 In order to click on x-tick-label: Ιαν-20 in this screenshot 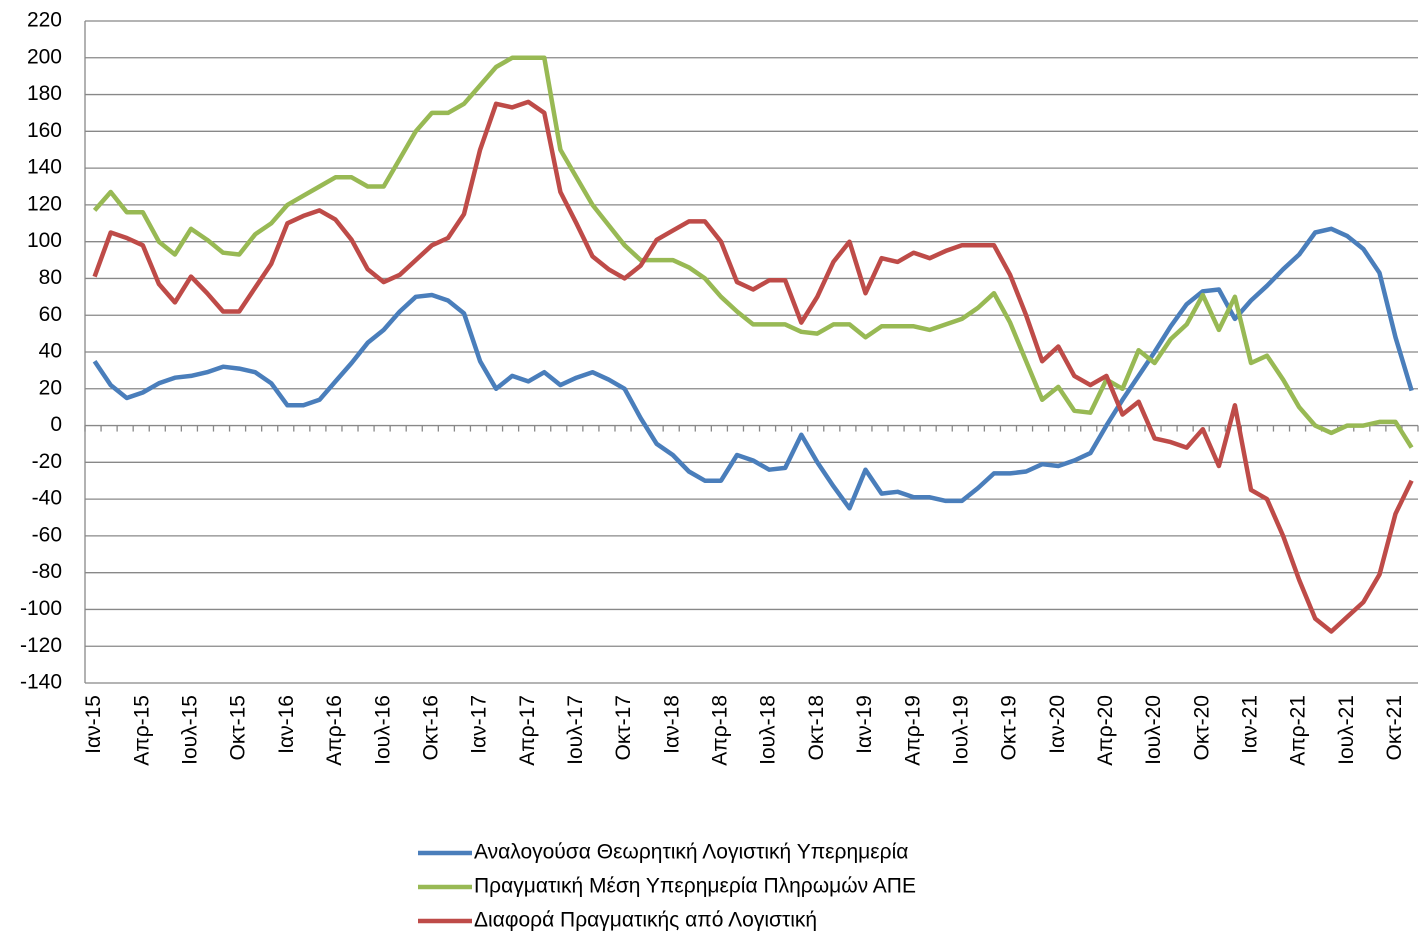, I will do `click(1057, 724)`.